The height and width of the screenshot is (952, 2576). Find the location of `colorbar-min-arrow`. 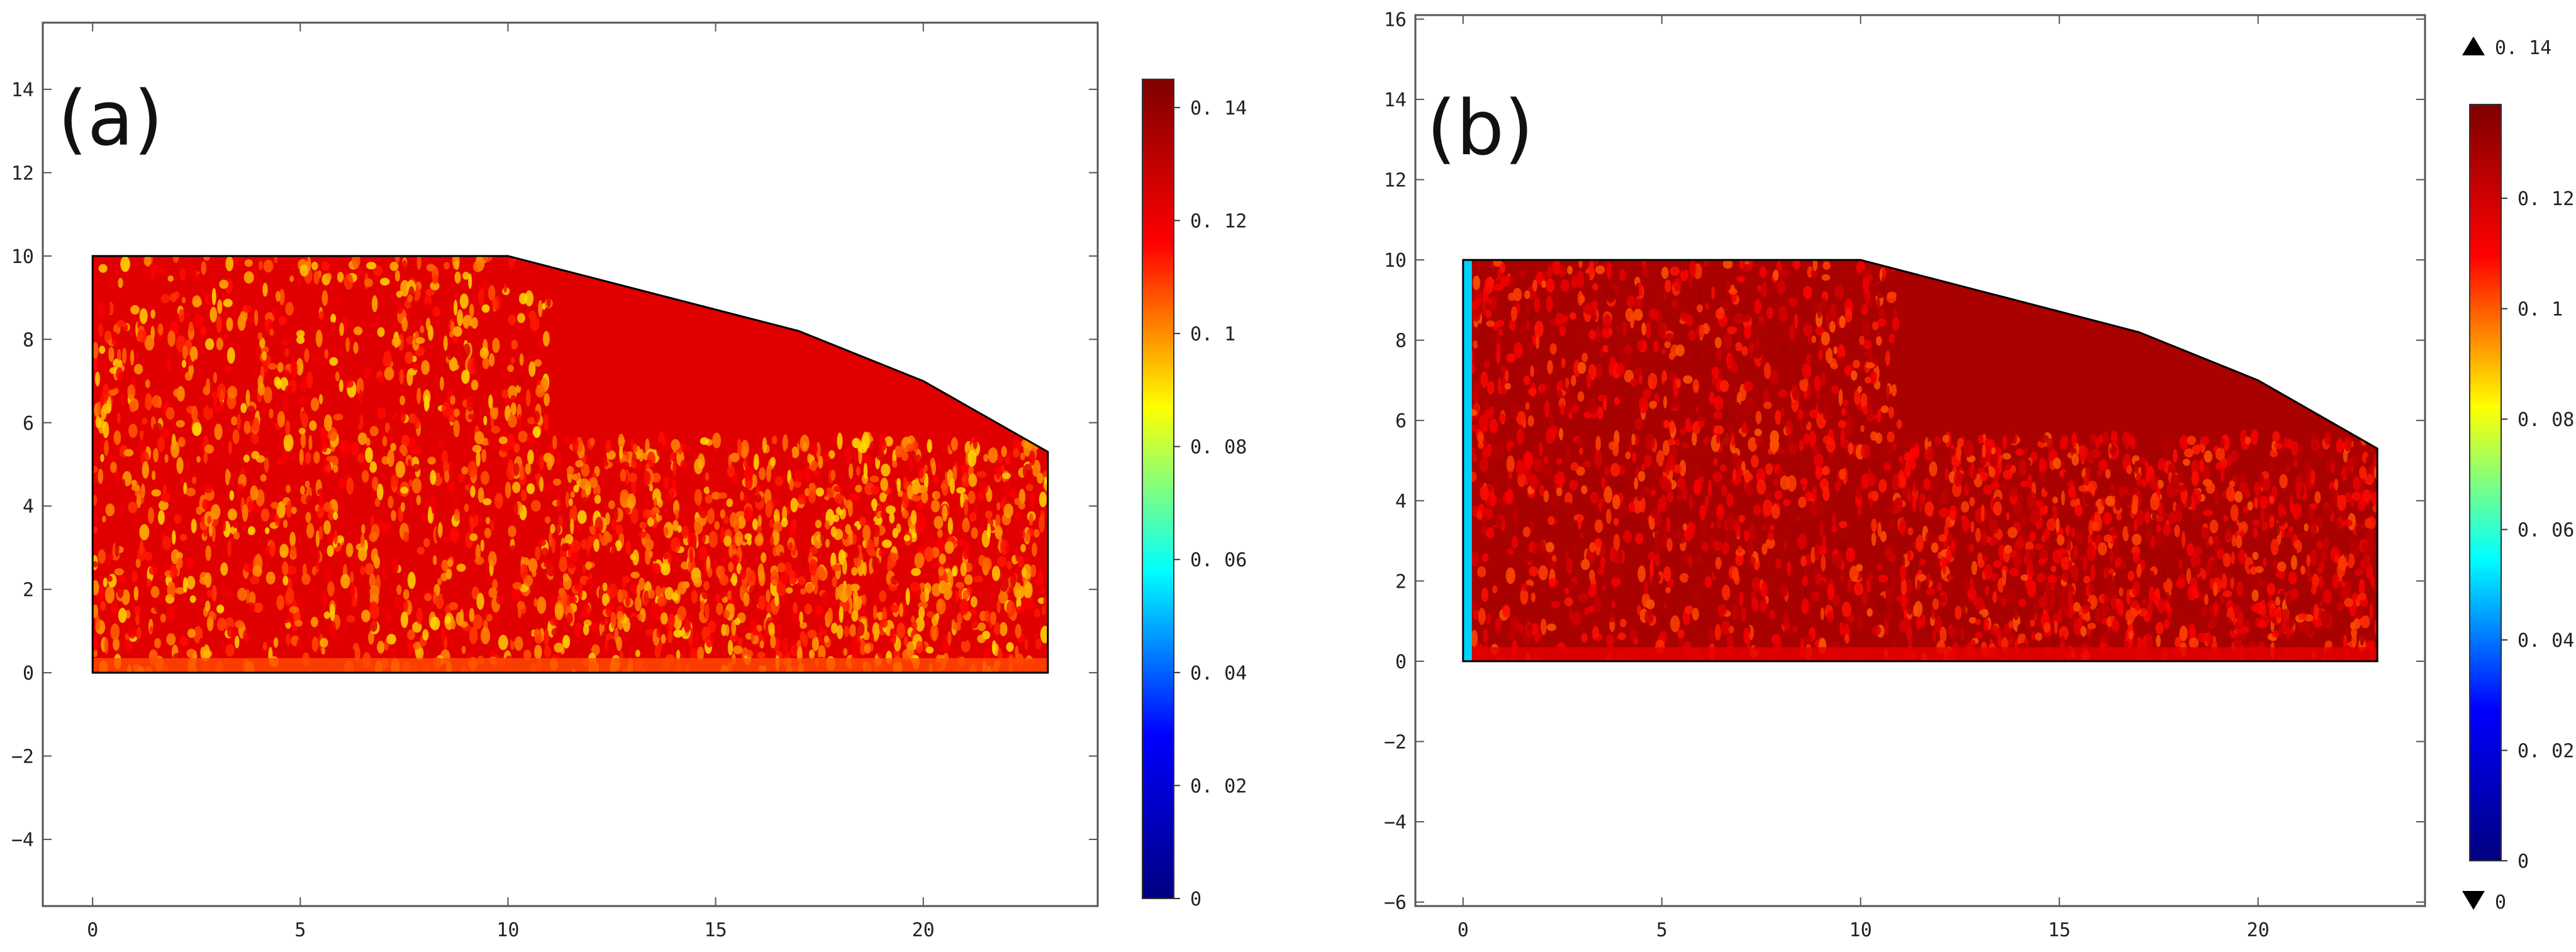

colorbar-min-arrow is located at coordinates (2473, 900).